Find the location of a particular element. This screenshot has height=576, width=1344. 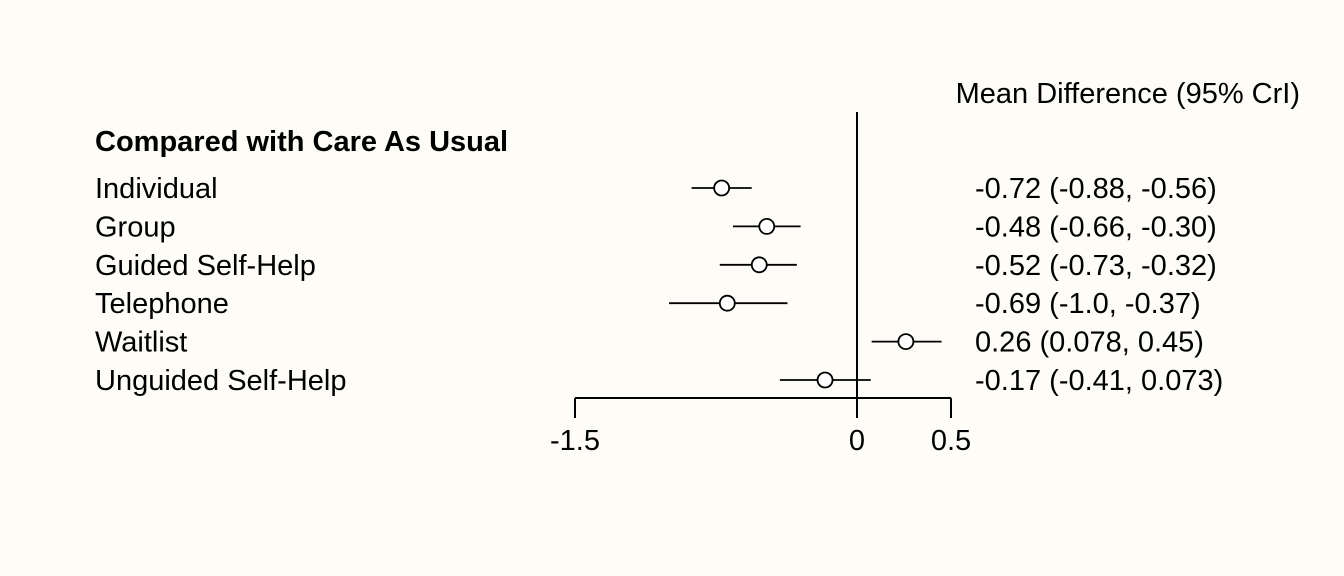

forest-row: Group -0.48 (-0.66, -0.30) is located at coordinates (656, 227).